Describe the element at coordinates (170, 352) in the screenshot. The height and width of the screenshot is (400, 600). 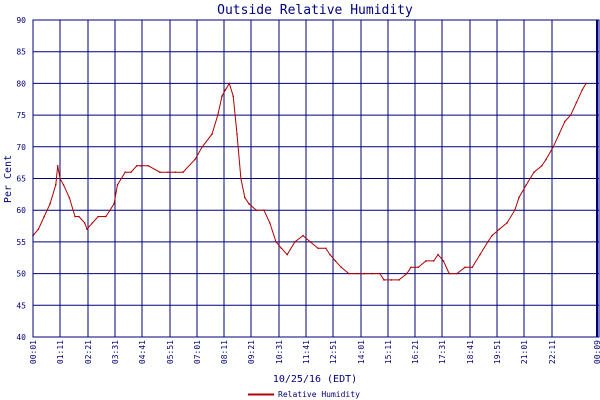
I see `x-tick-label: 05:51` at that location.